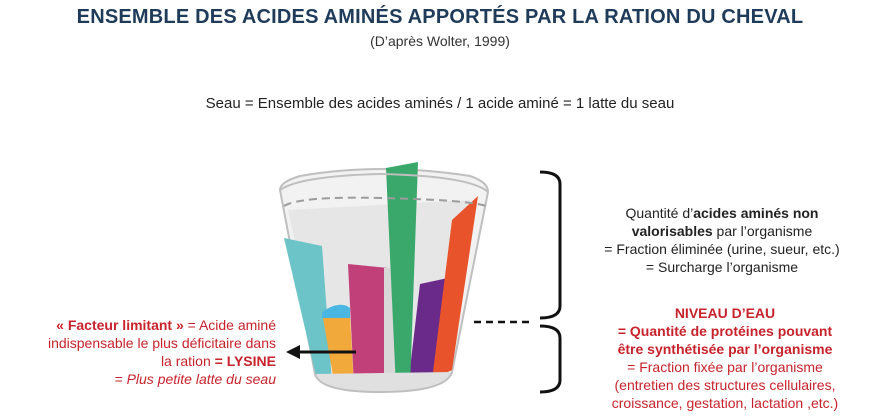 This screenshot has width=880, height=419. What do you see at coordinates (229, 325) in the screenshot?
I see `lt-line1-post: = Acide aminé` at bounding box center [229, 325].